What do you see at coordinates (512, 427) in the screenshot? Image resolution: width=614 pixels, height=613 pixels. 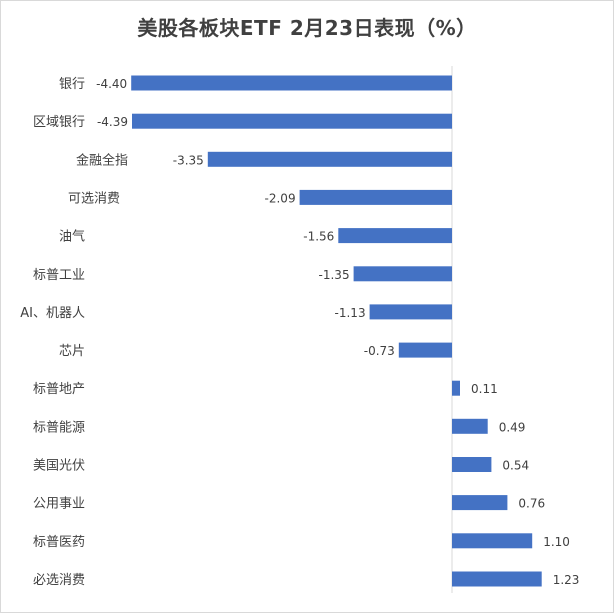 I see `value-label: 0.49` at bounding box center [512, 427].